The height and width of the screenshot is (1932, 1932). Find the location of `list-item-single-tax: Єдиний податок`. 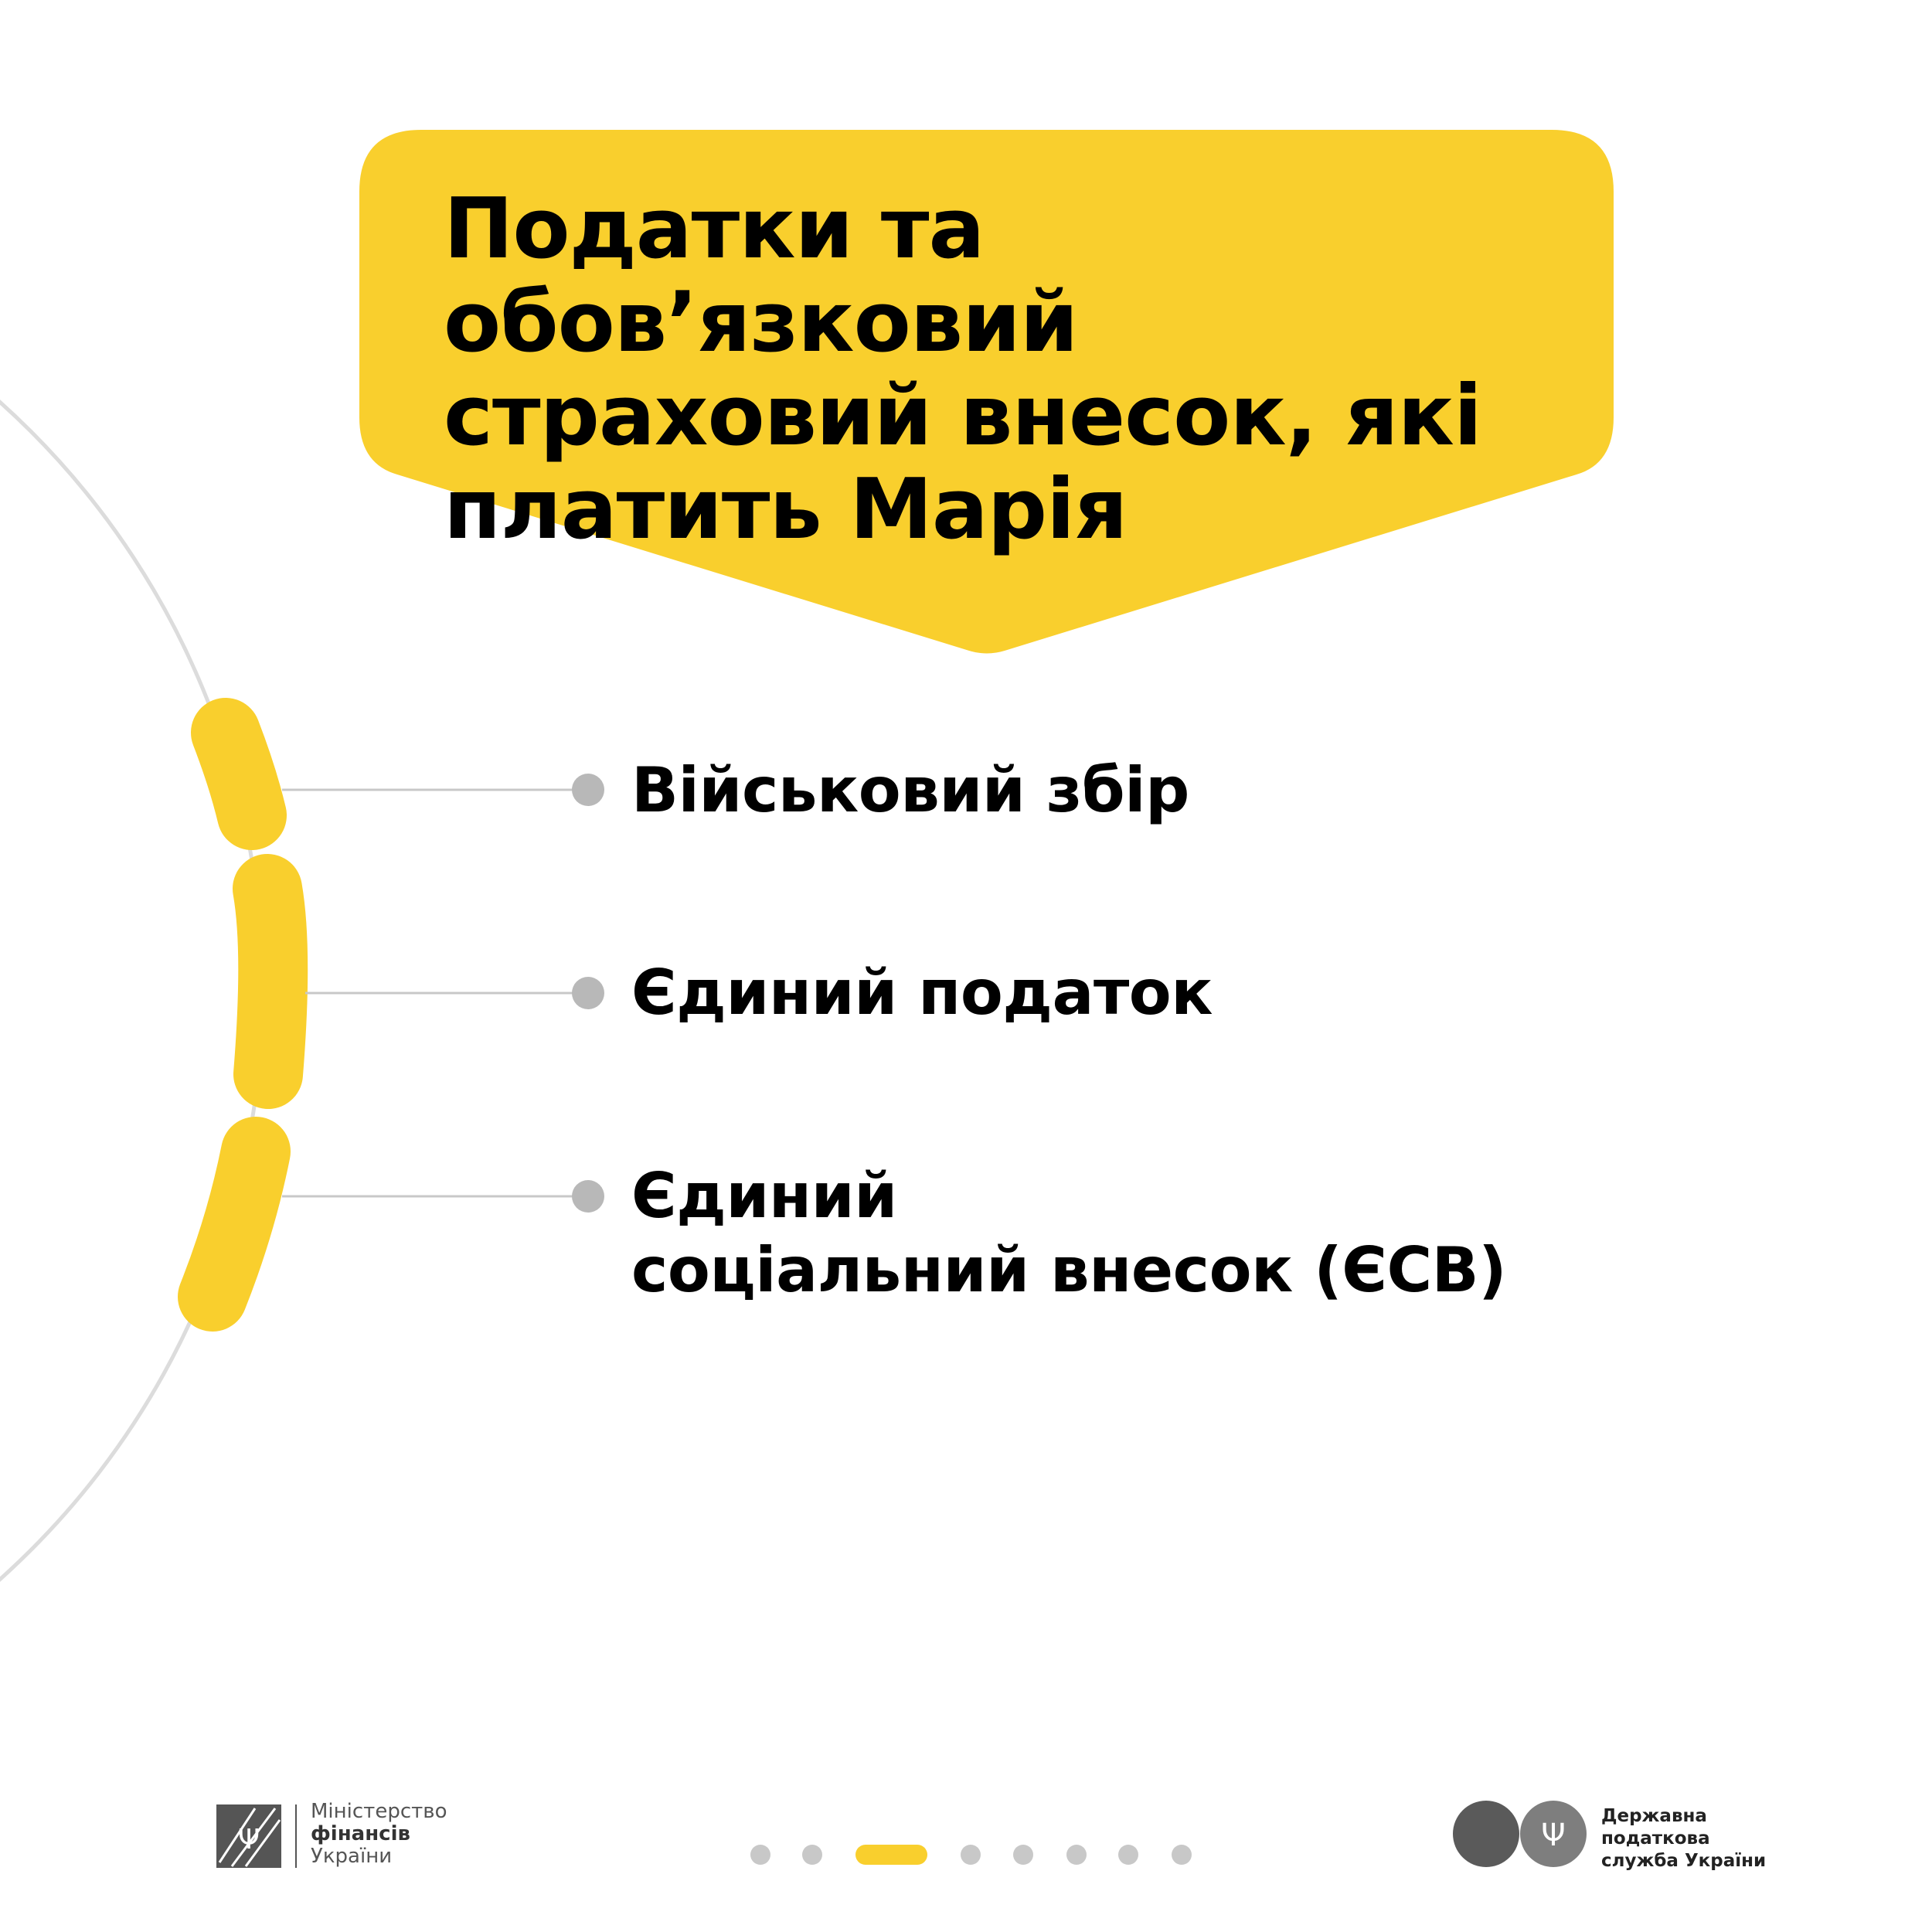

list-item-single-tax: Єдиний податок is located at coordinates (922, 993).